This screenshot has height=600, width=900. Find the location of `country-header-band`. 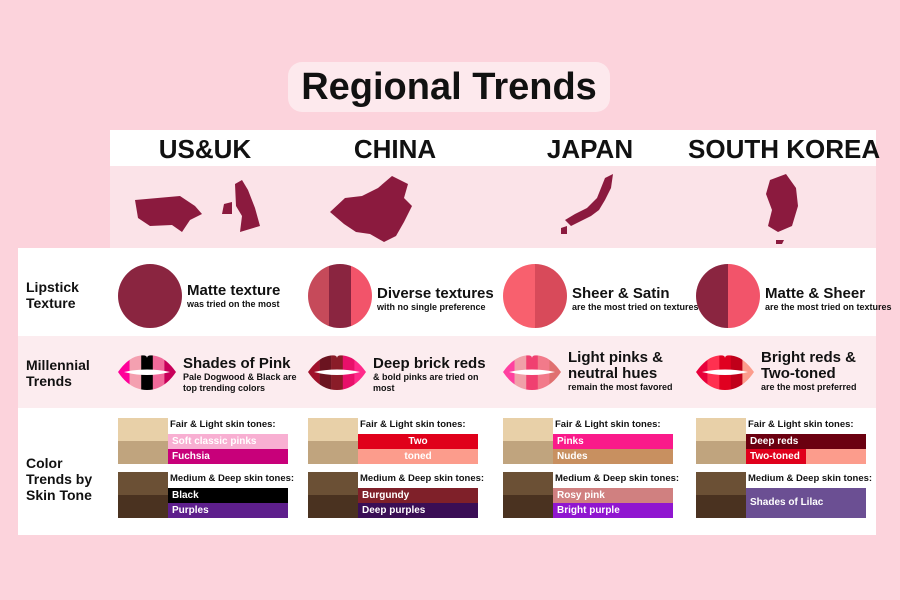

country-header-band is located at coordinates (493, 148).